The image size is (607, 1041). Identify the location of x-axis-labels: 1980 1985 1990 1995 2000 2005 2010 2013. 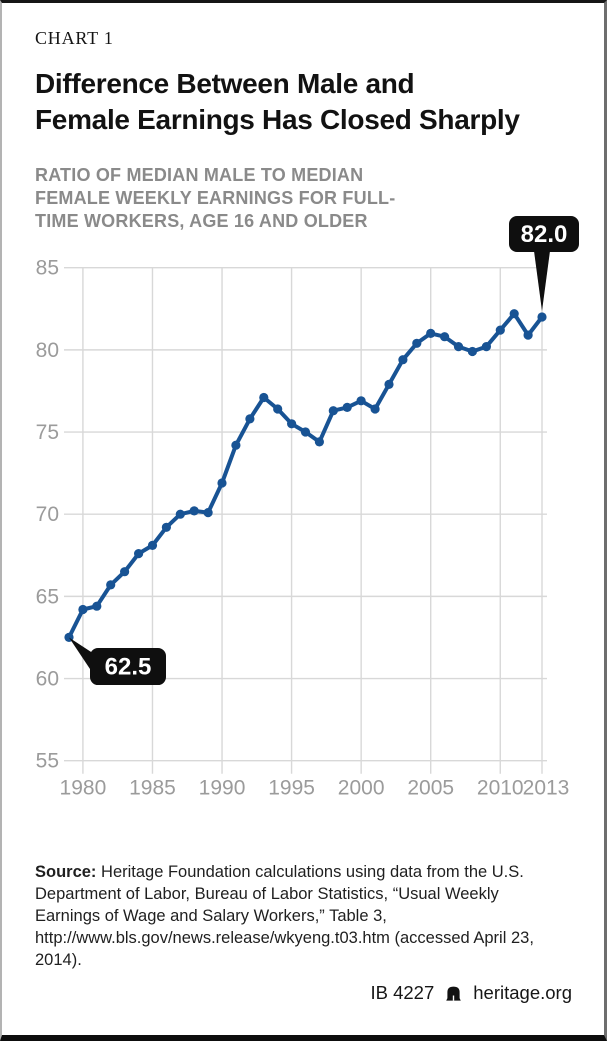
(315, 788).